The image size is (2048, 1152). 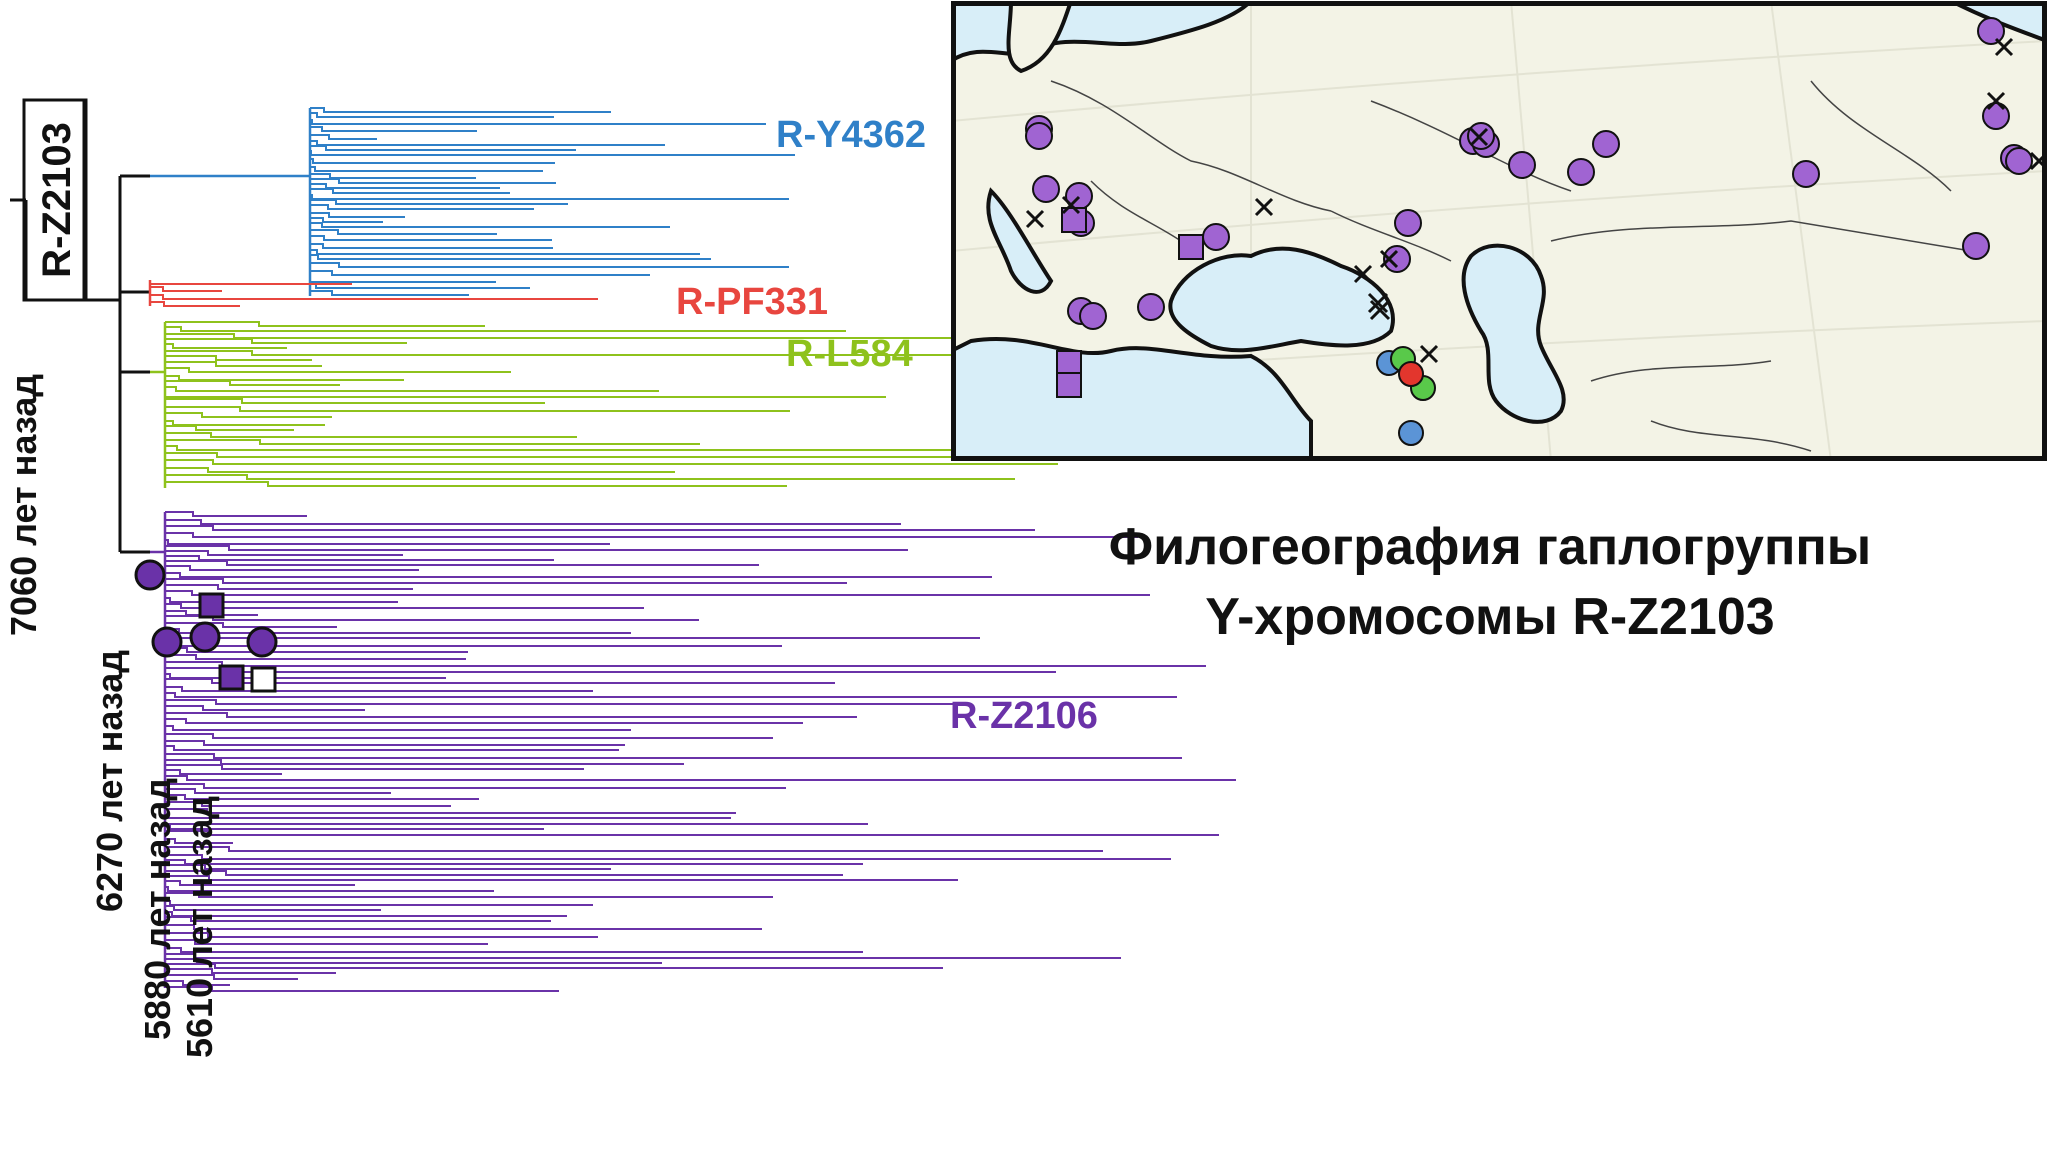 I want to click on map-samples-purple, so click(x=1529, y=173).